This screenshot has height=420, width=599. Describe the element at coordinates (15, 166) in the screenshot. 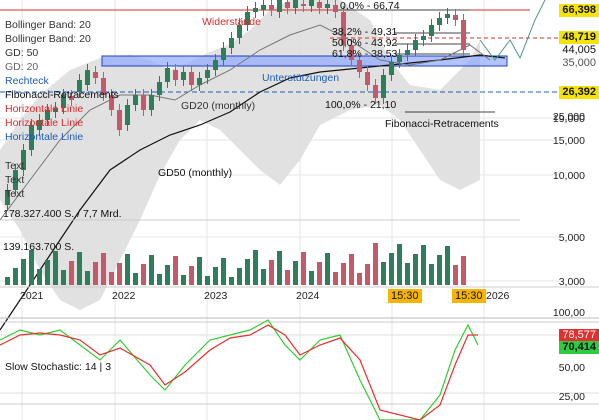

I see `legend-text-1: Text` at that location.